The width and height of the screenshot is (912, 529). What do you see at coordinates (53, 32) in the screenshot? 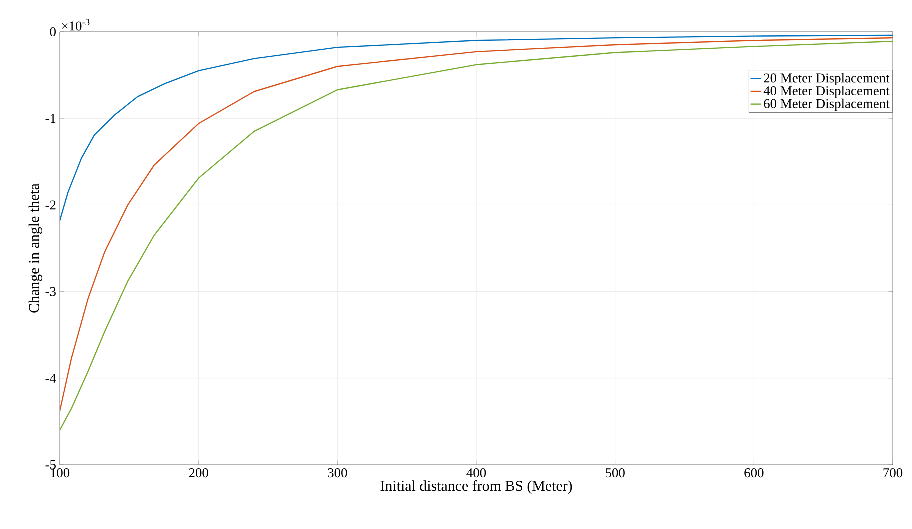
I see `y-tick-label: 0` at bounding box center [53, 32].